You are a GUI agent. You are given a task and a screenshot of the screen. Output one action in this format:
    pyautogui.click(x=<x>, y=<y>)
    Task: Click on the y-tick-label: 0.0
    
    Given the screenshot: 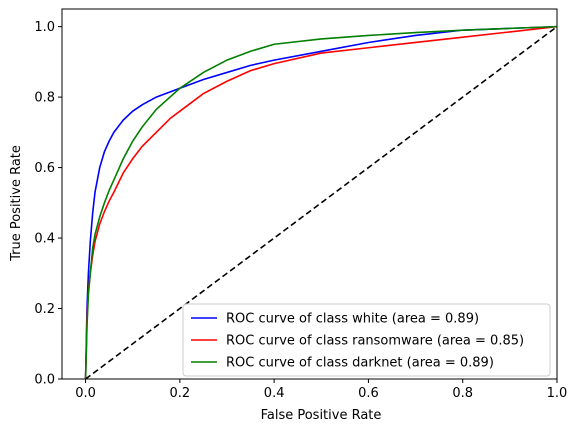 What is the action you would take?
    pyautogui.click(x=44, y=380)
    